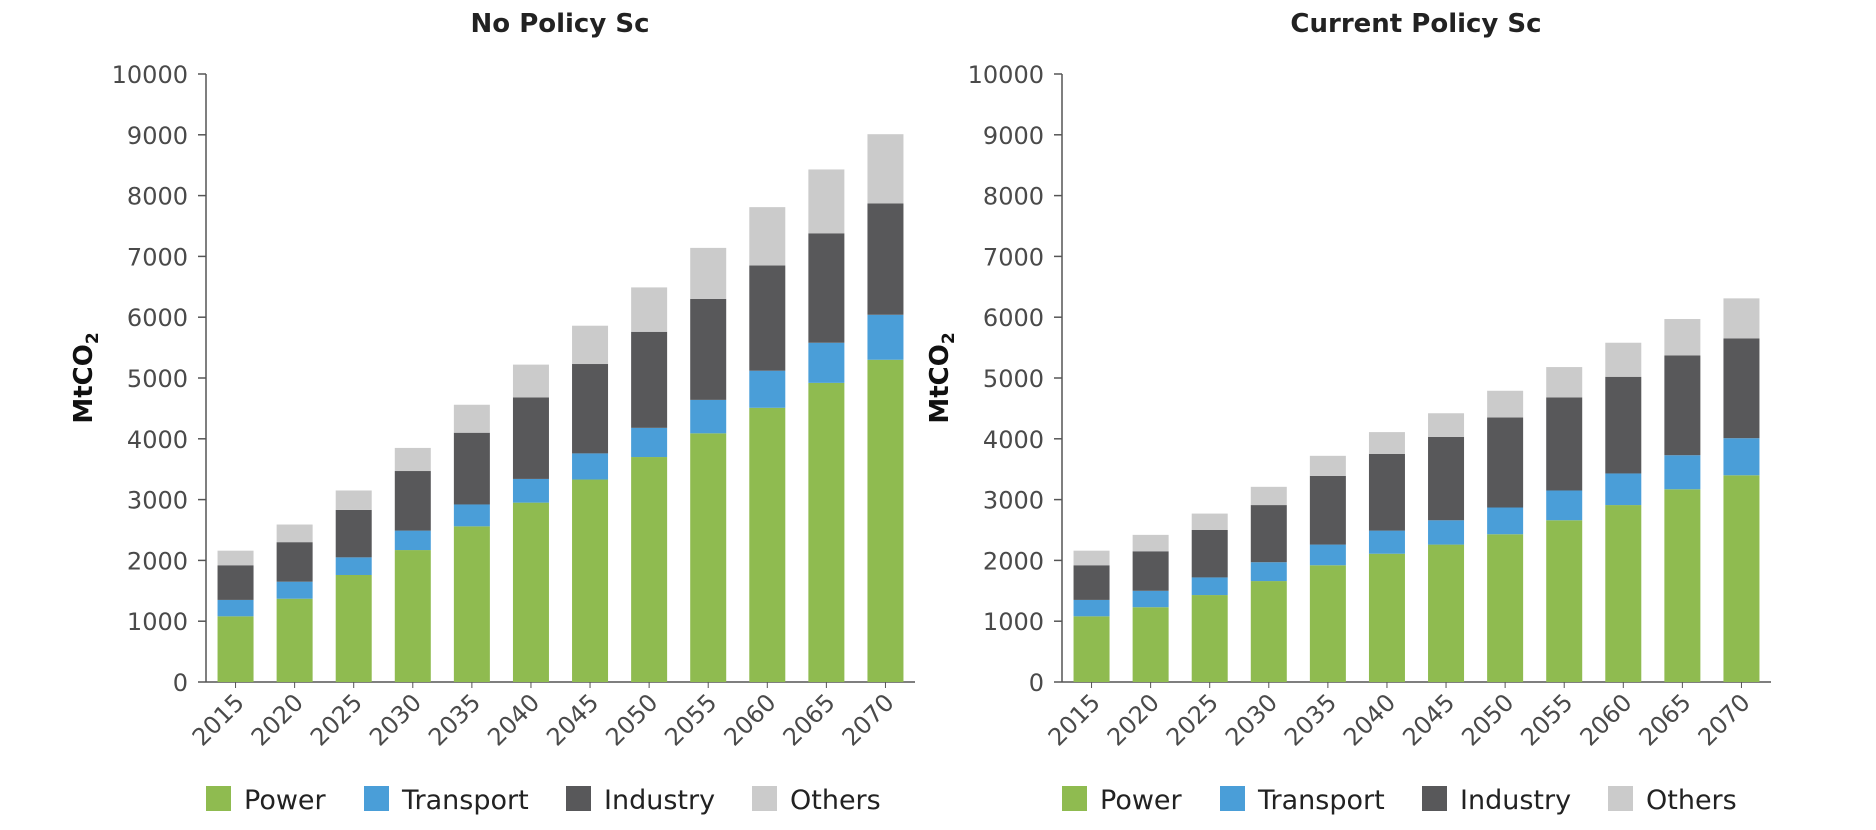 This screenshot has width=1876, height=830. What do you see at coordinates (885, 169) in the screenshot?
I see `bar-others-2070` at bounding box center [885, 169].